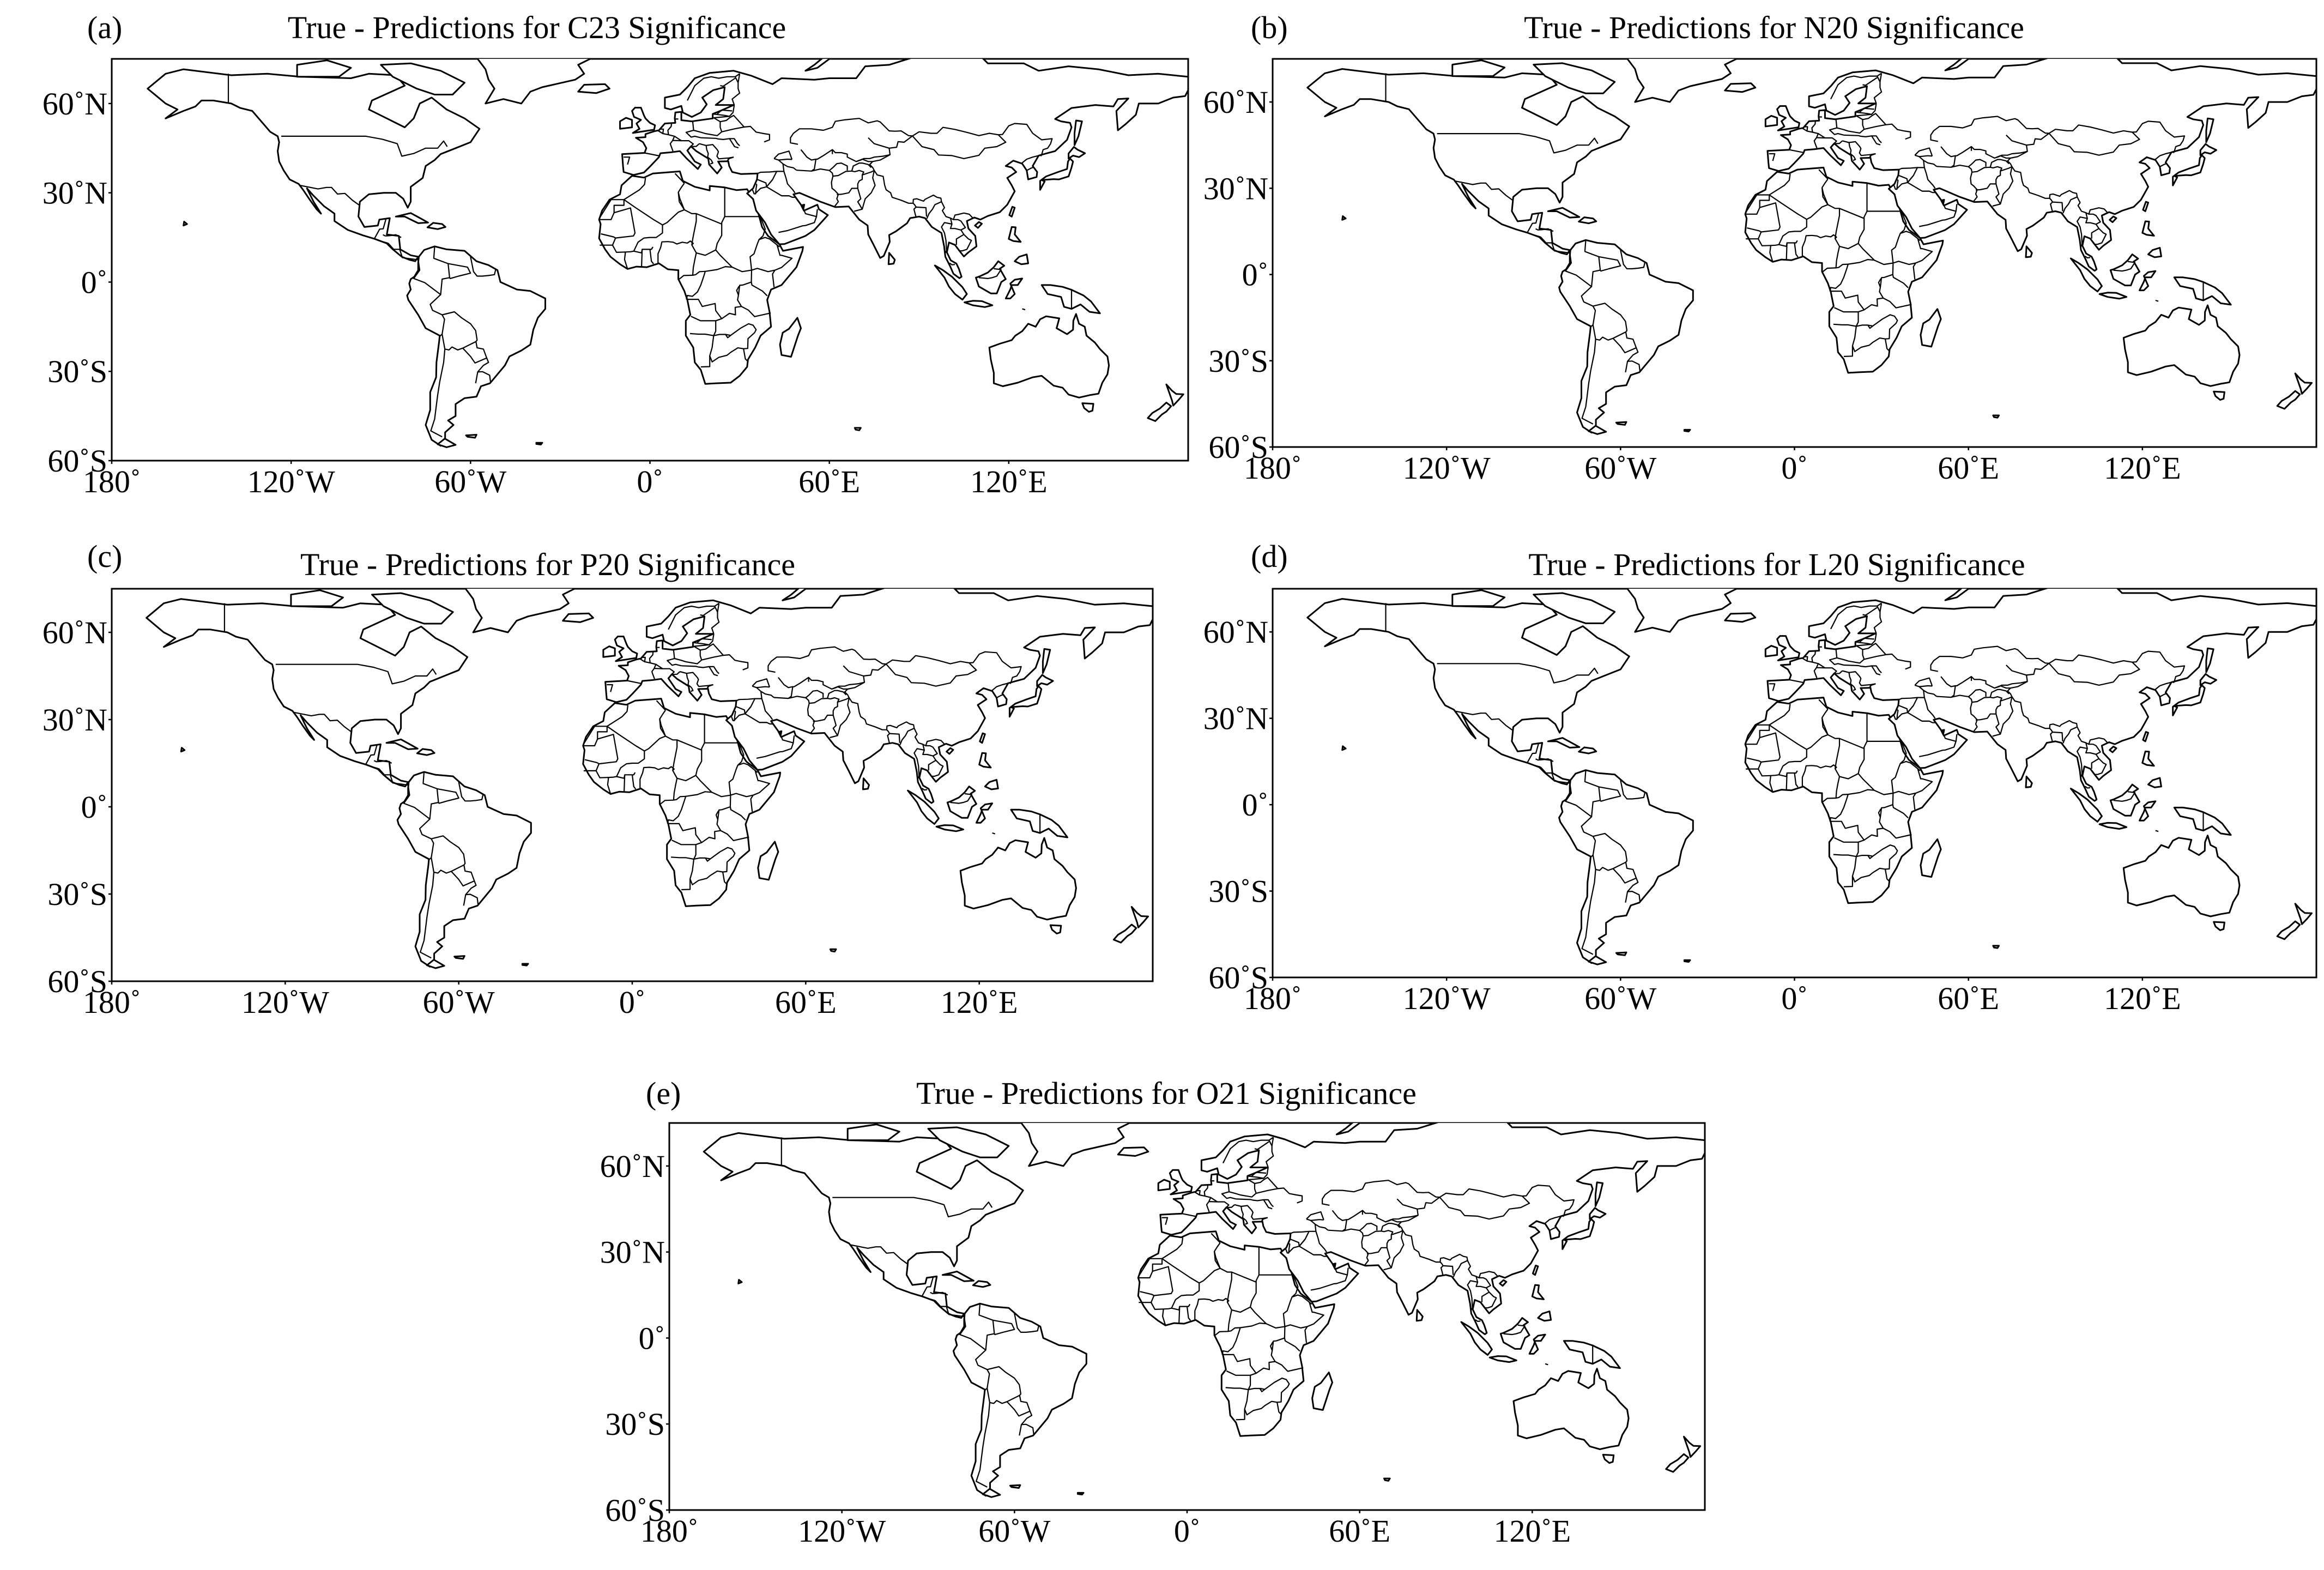 This screenshot has width=2324, height=1570. I want to click on landmass-sakhalin, so click(2210, 660).